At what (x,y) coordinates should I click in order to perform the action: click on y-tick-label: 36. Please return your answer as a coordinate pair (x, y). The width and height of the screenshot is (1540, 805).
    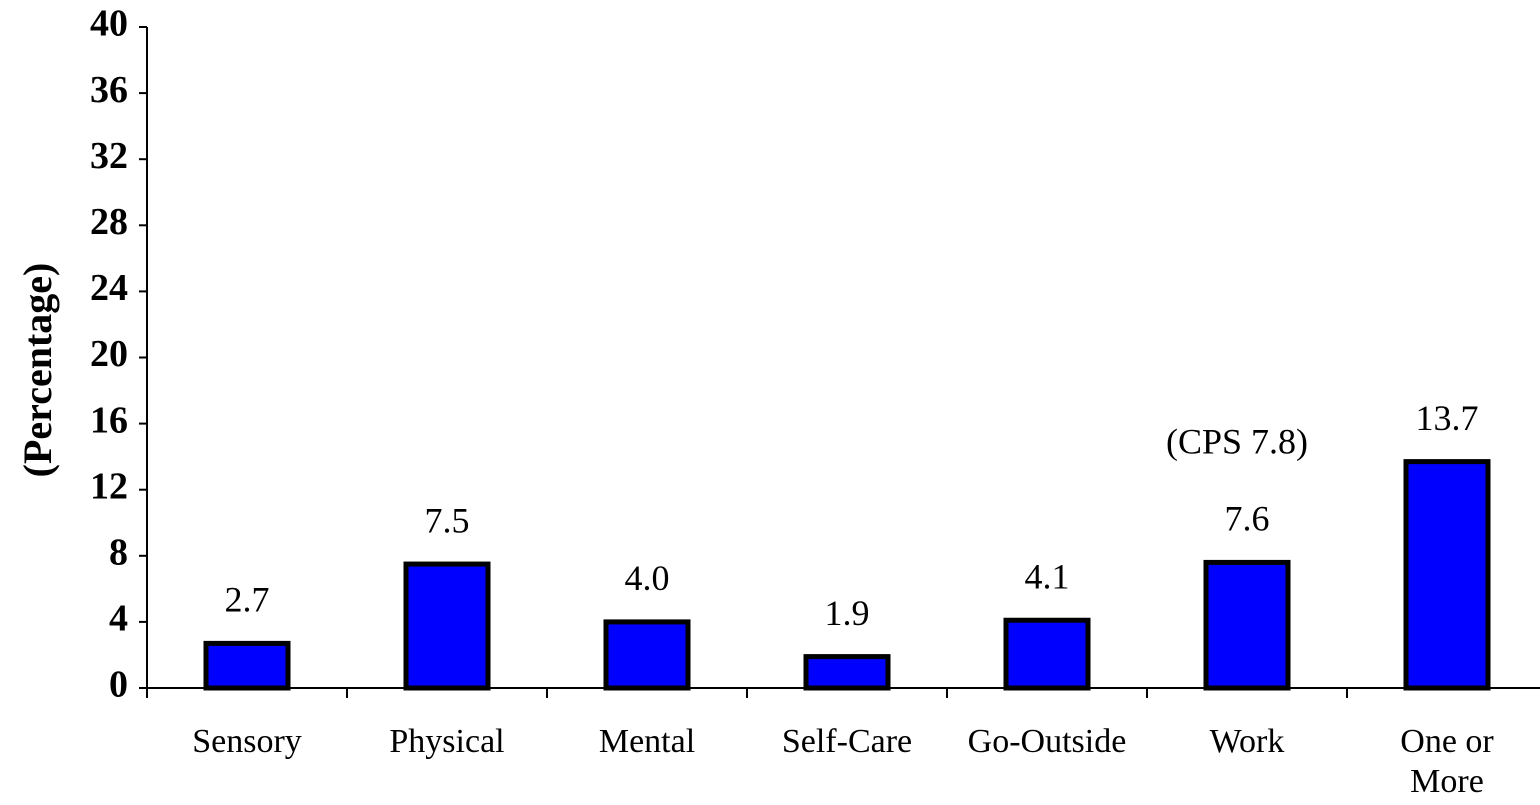
    Looking at the image, I should click on (109, 90).